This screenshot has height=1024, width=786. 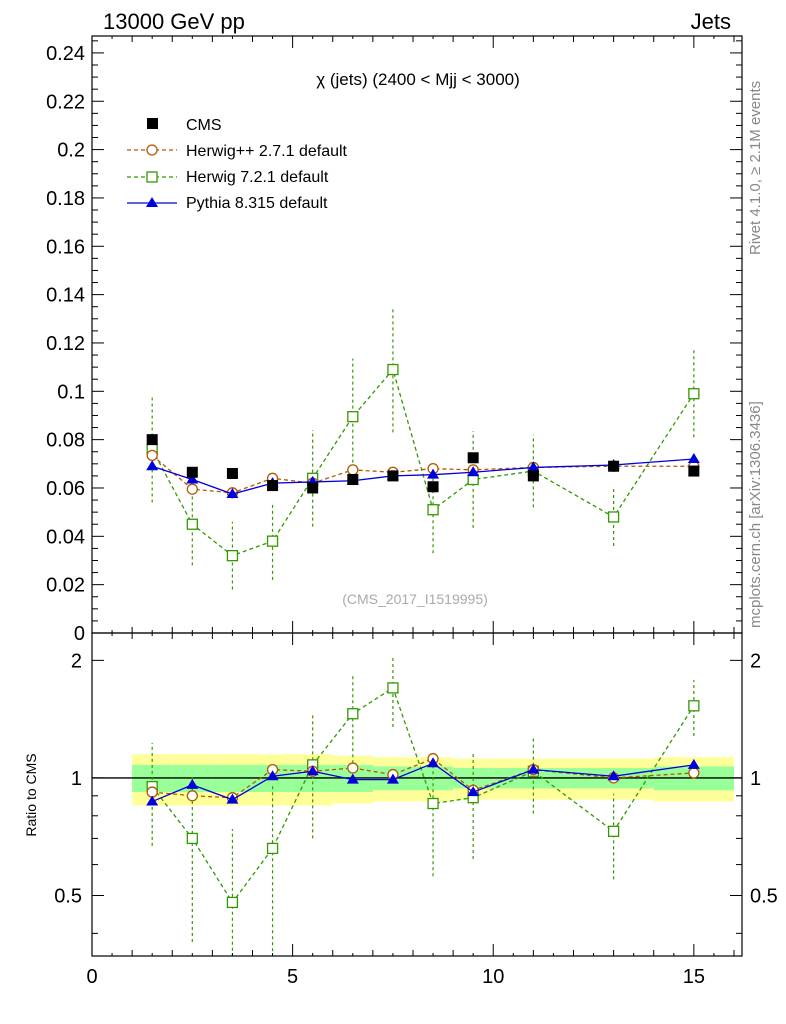 What do you see at coordinates (493, 977) in the screenshot?
I see `x-tick-label: 10` at bounding box center [493, 977].